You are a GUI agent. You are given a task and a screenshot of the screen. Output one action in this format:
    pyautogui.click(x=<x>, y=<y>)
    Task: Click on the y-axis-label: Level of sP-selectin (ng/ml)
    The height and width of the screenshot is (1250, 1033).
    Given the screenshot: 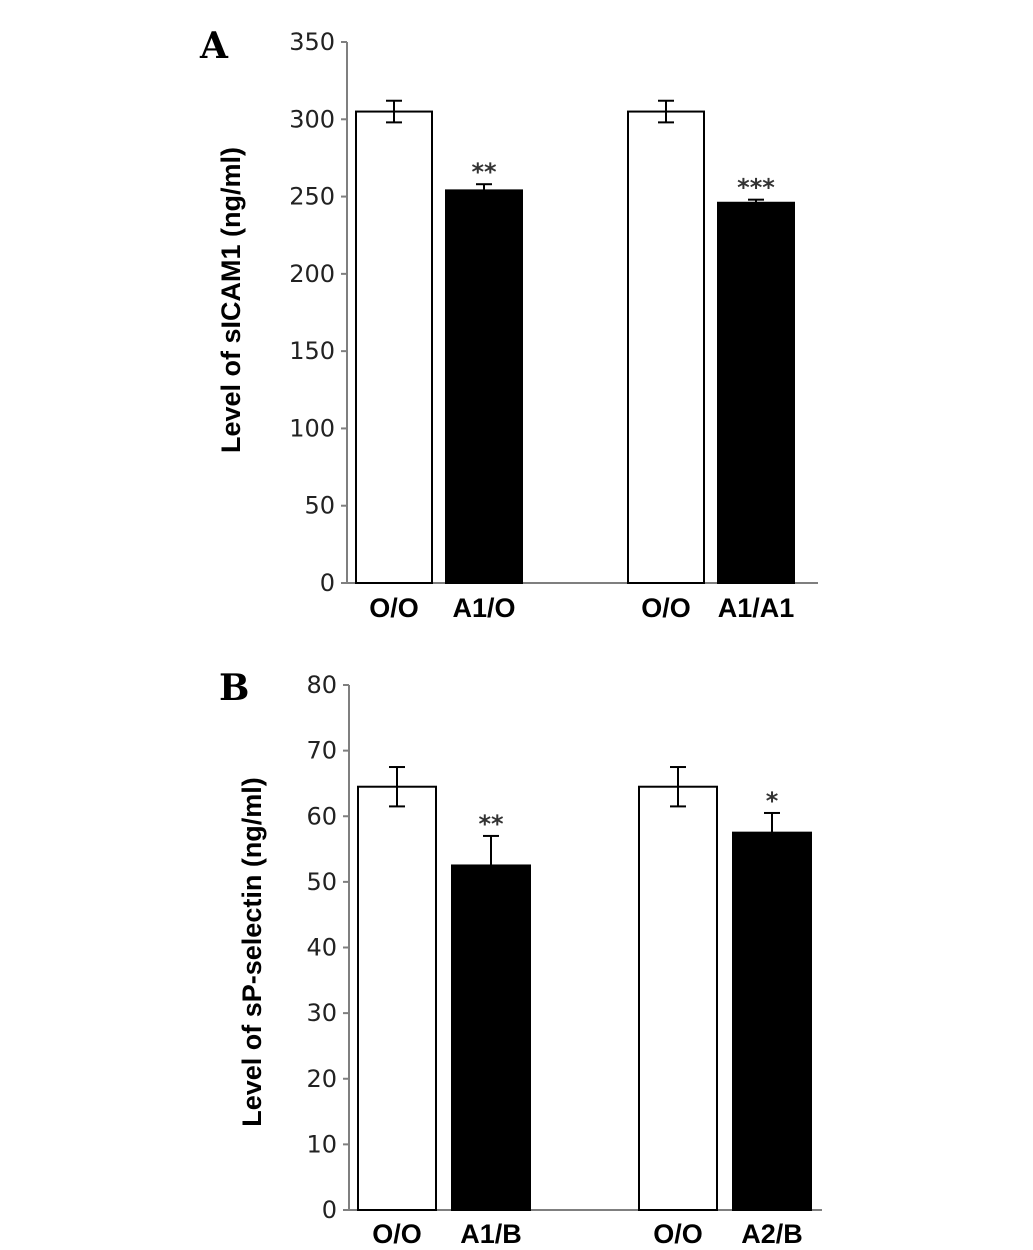 What is the action you would take?
    pyautogui.click(x=252, y=952)
    